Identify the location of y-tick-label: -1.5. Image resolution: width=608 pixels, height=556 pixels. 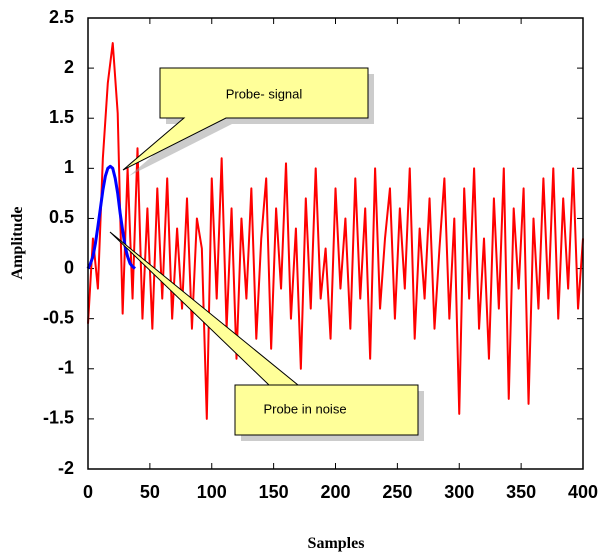
(58, 418).